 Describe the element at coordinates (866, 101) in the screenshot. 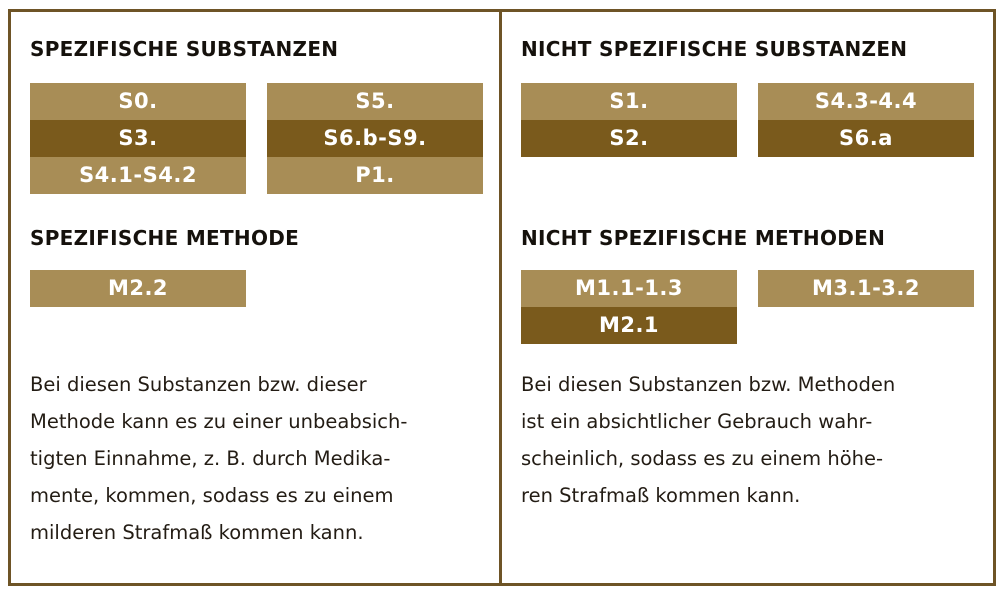

I see `substance-cell-s4-3-4-4: S4.3-4.4` at that location.